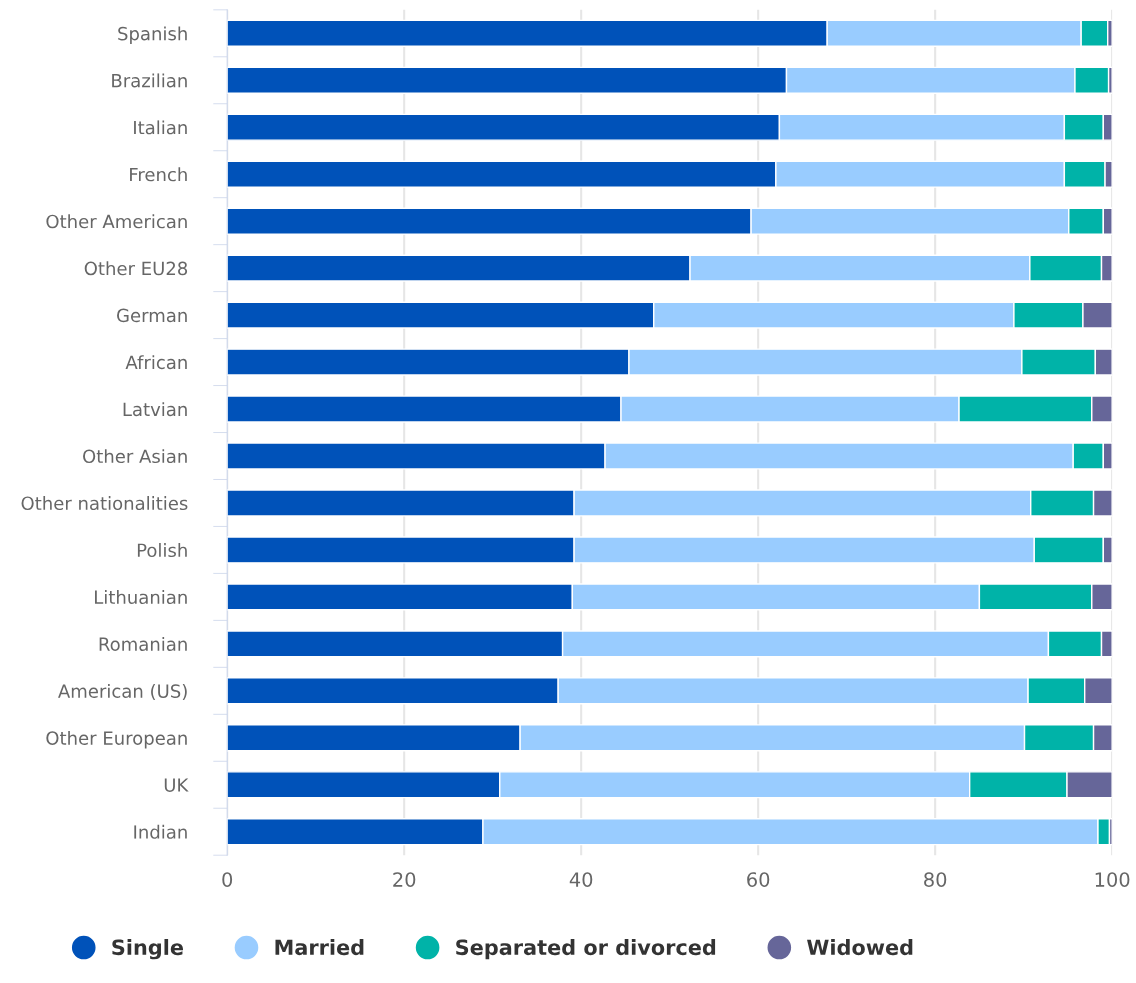 The image size is (1136, 983). Describe the element at coordinates (176, 785) in the screenshot. I see `y-tick-label: UK` at that location.